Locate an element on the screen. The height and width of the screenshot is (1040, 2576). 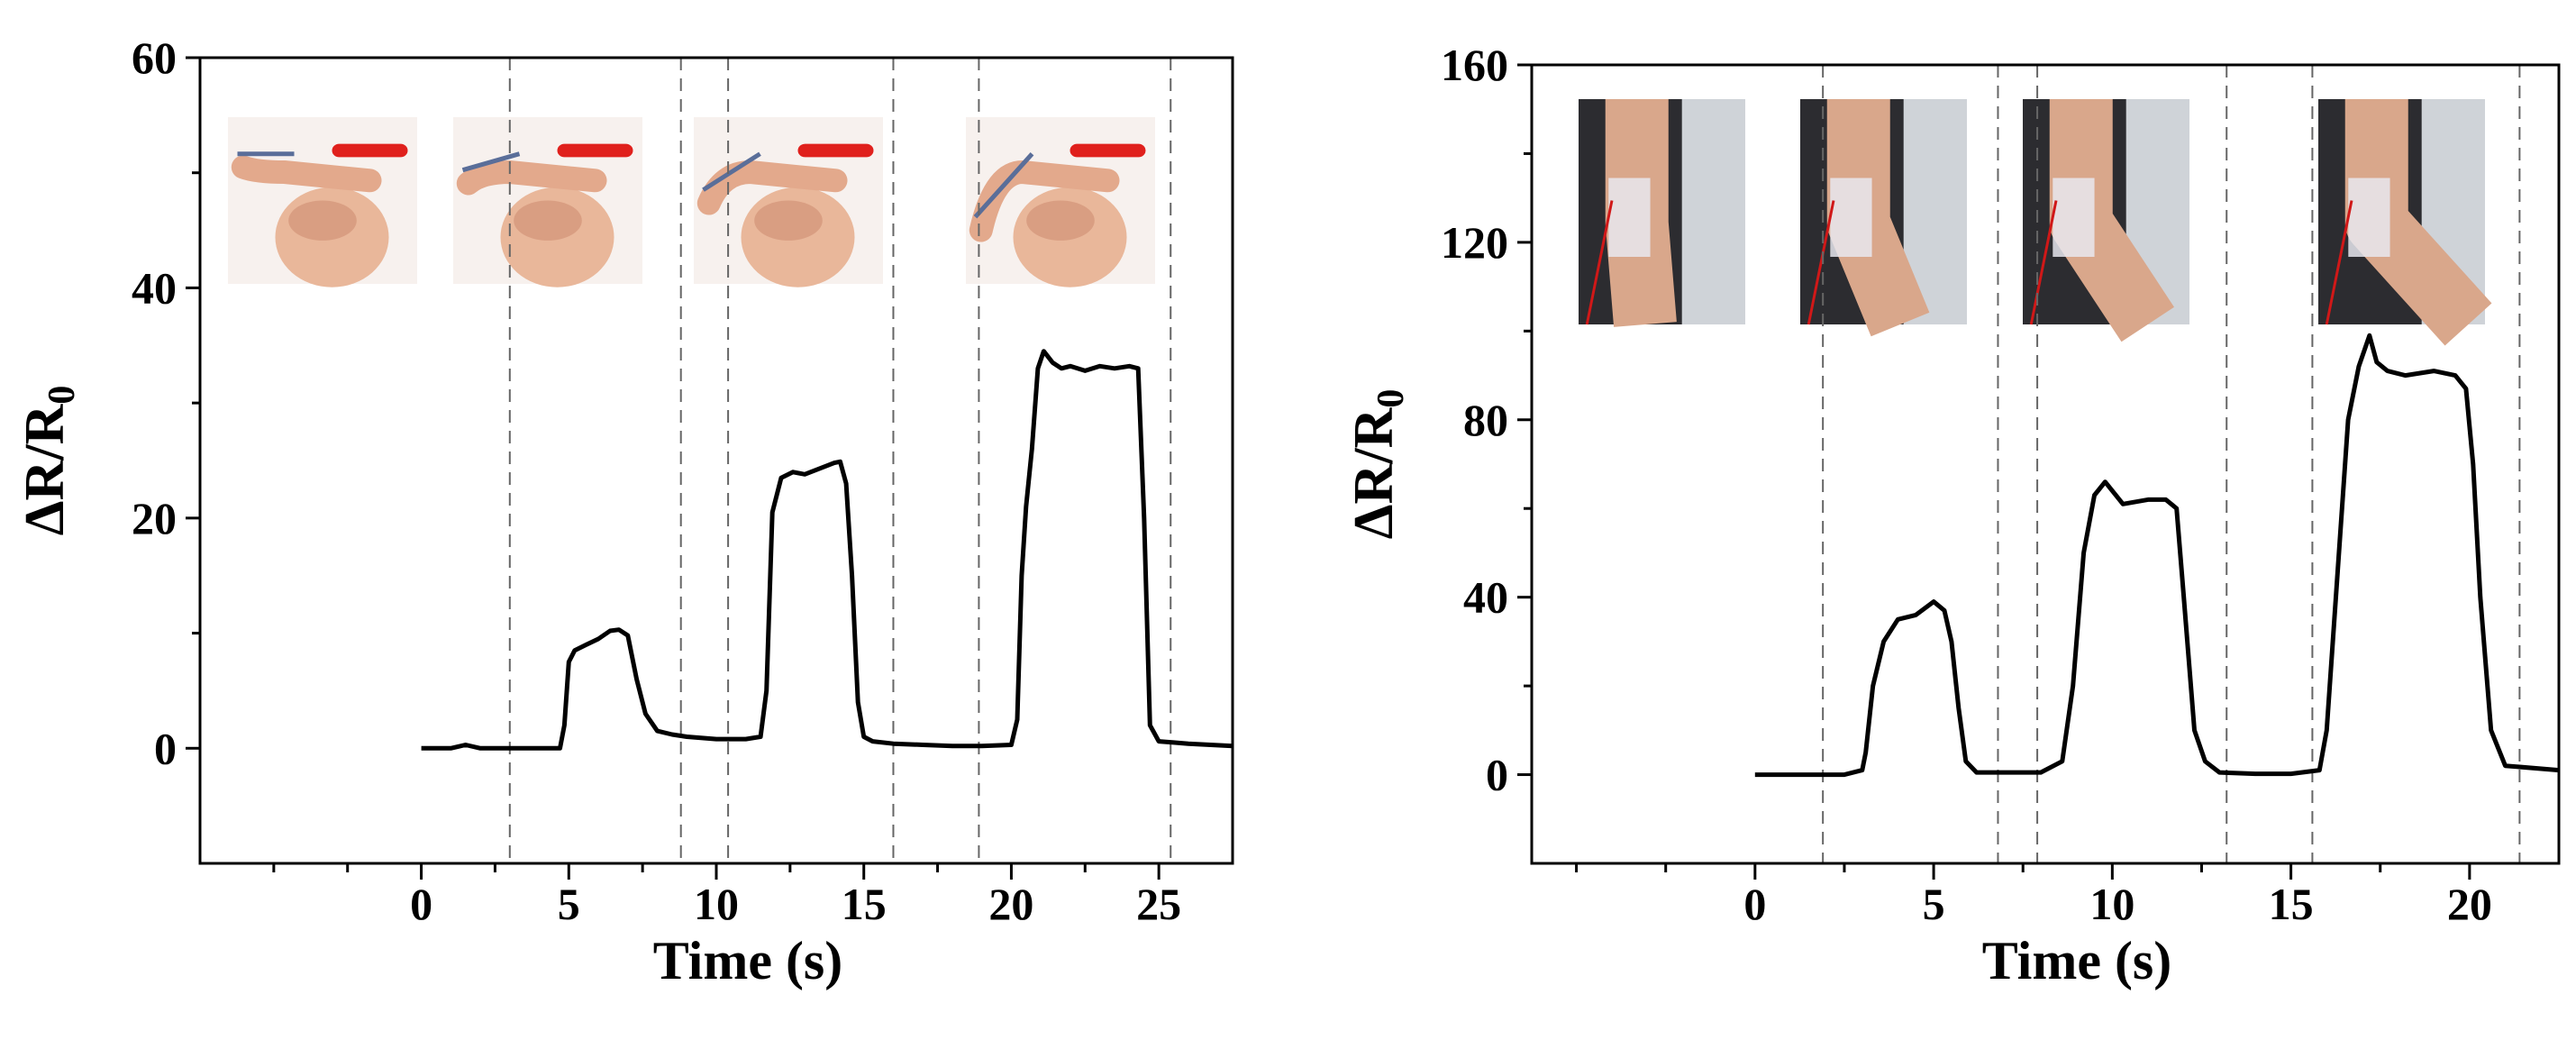
y-tick-label: 60 is located at coordinates (154, 57).